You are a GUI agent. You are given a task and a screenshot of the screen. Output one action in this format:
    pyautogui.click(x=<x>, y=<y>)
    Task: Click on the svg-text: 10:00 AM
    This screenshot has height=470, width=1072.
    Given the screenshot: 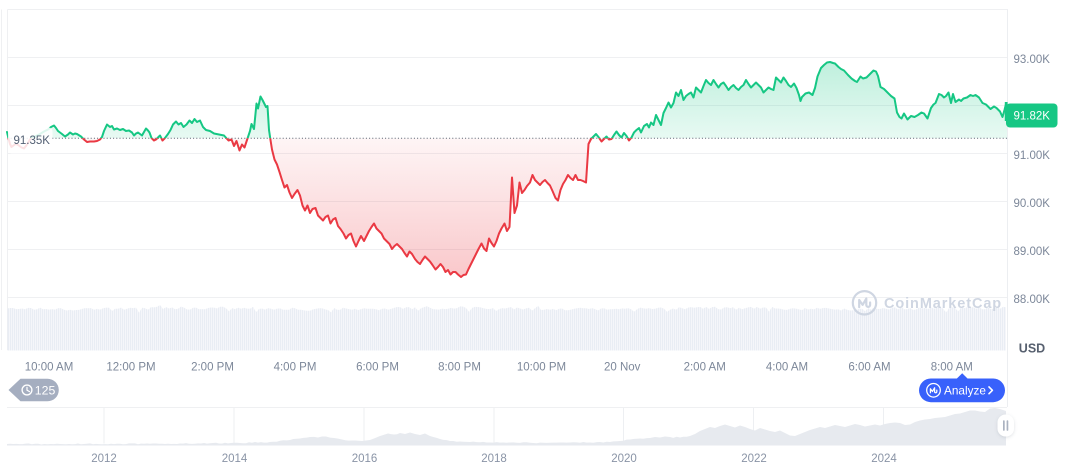 What is the action you would take?
    pyautogui.click(x=49, y=368)
    